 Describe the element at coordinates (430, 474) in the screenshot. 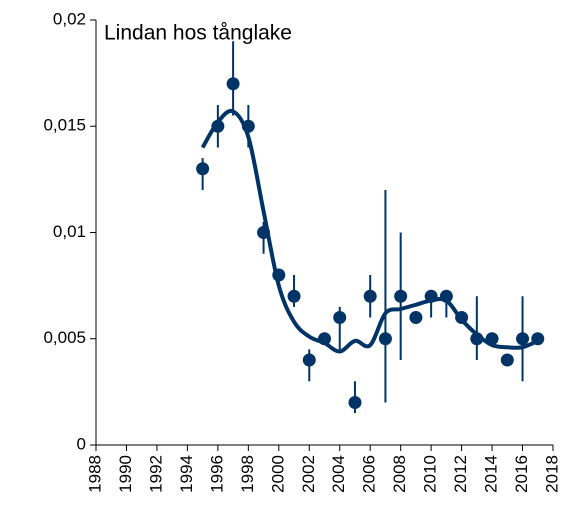

I see `x-tick-label: 2010` at that location.